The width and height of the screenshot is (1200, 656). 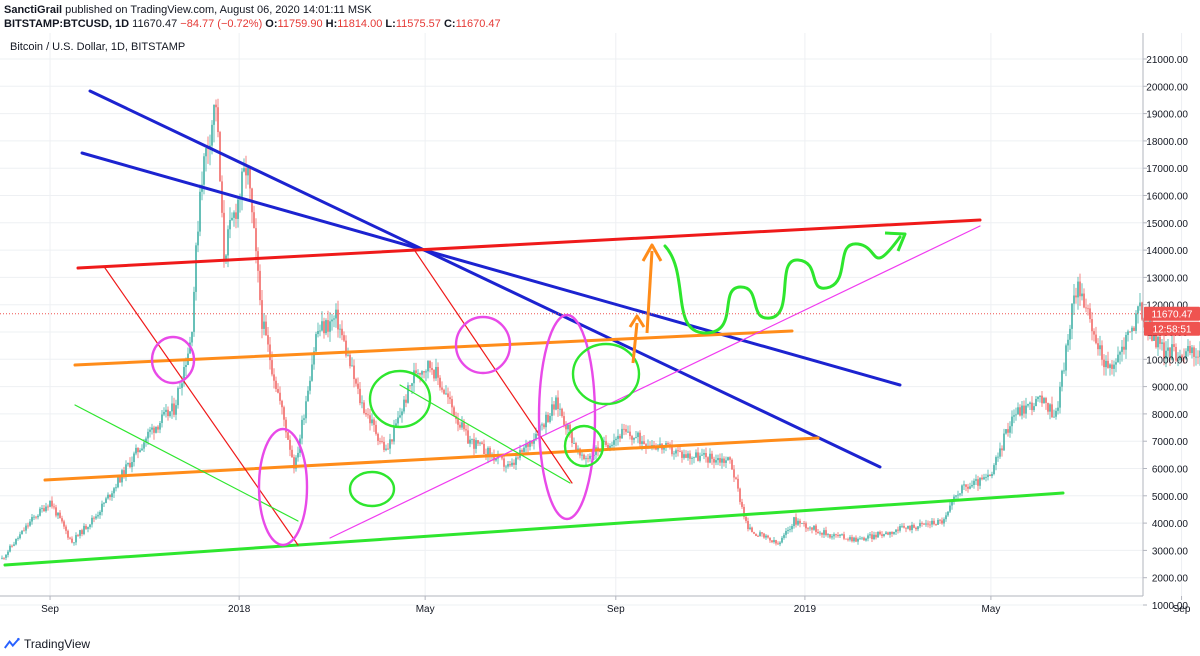 I want to click on red-resistance-line, so click(x=529, y=244).